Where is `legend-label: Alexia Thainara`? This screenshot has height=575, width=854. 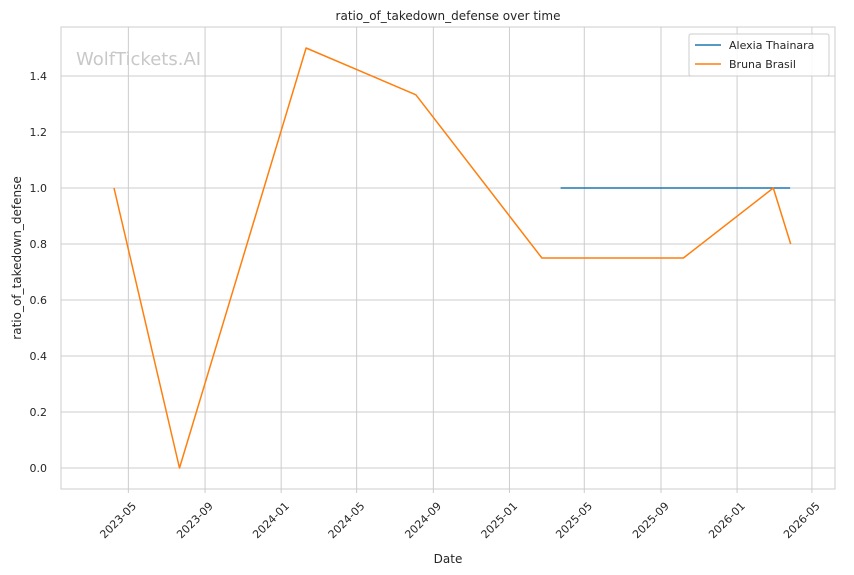 legend-label: Alexia Thainara is located at coordinates (771, 45).